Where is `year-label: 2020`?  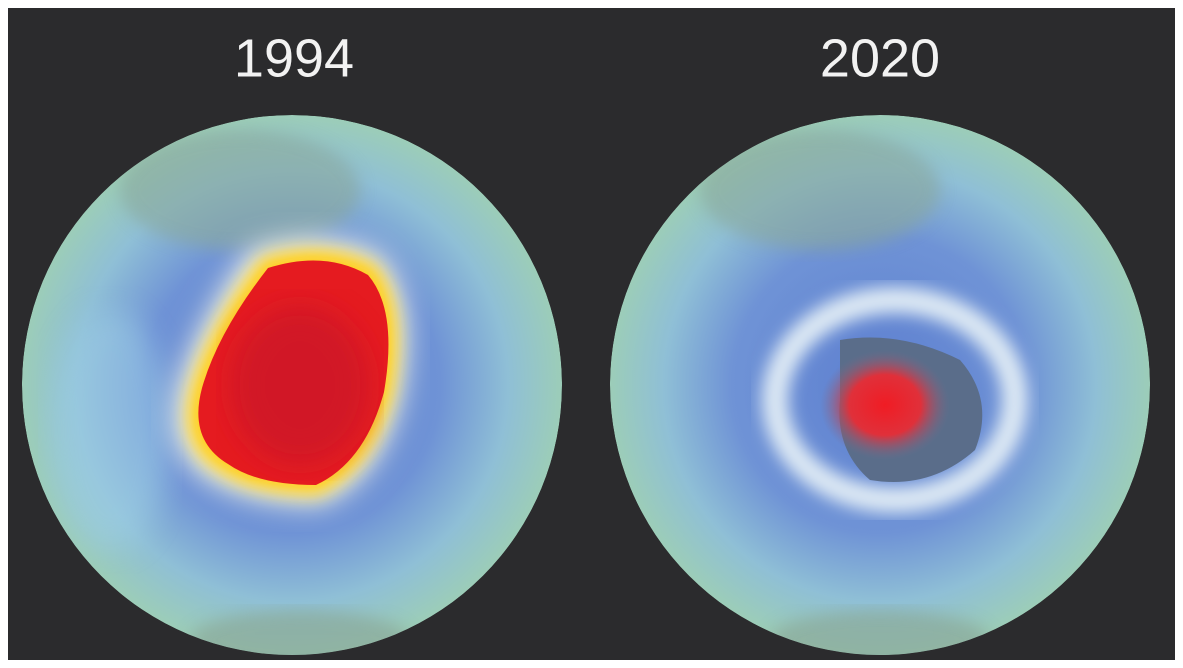
year-label: 2020 is located at coordinates (880, 58).